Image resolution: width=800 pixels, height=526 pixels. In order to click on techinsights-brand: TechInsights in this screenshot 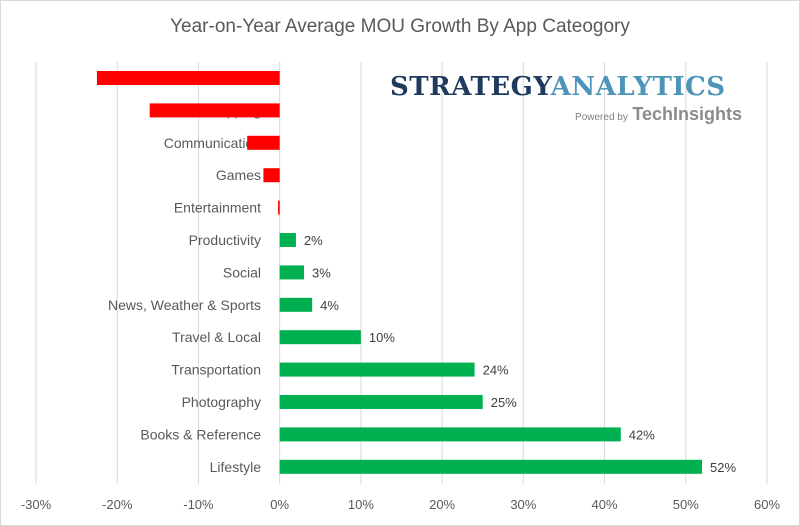, I will do `click(687, 114)`.